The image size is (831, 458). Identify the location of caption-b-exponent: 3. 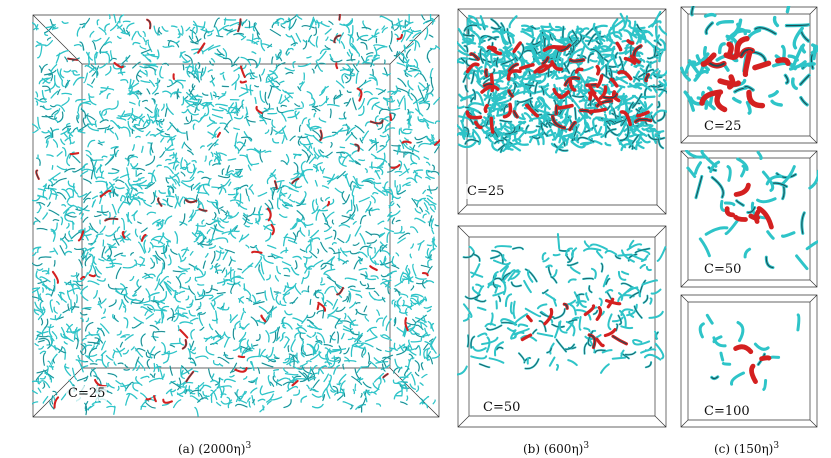
(586, 446).